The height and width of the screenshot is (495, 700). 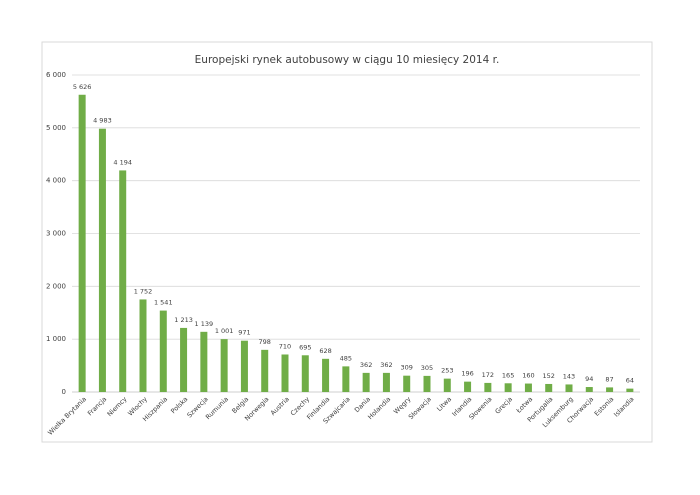 What do you see at coordinates (82, 87) in the screenshot?
I see `value-label: 5 626` at bounding box center [82, 87].